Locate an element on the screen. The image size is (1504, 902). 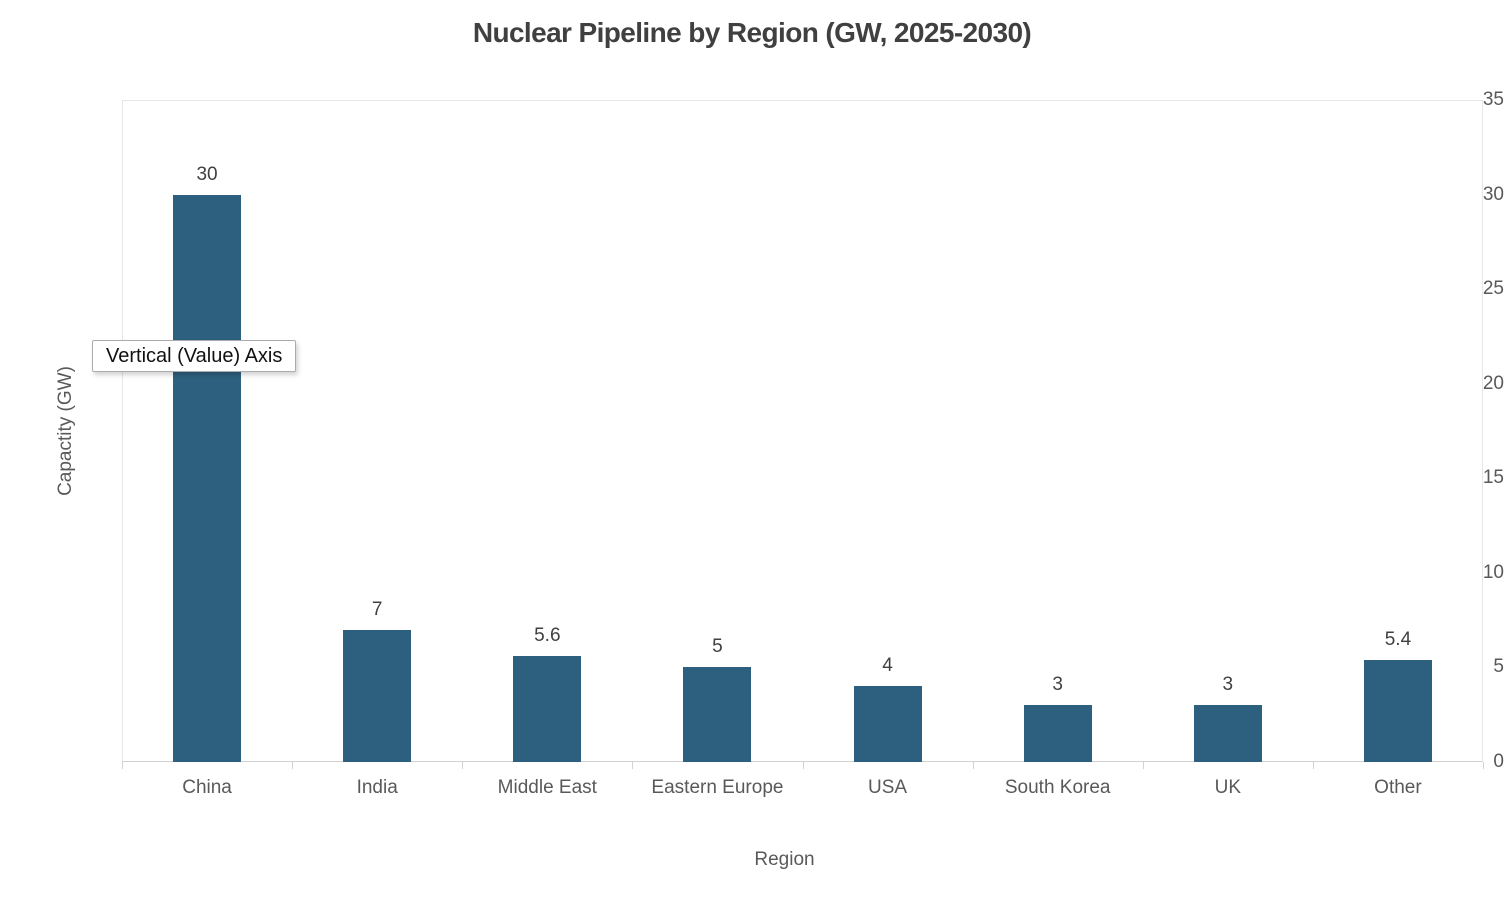
x-category-label: China is located at coordinates (207, 787).